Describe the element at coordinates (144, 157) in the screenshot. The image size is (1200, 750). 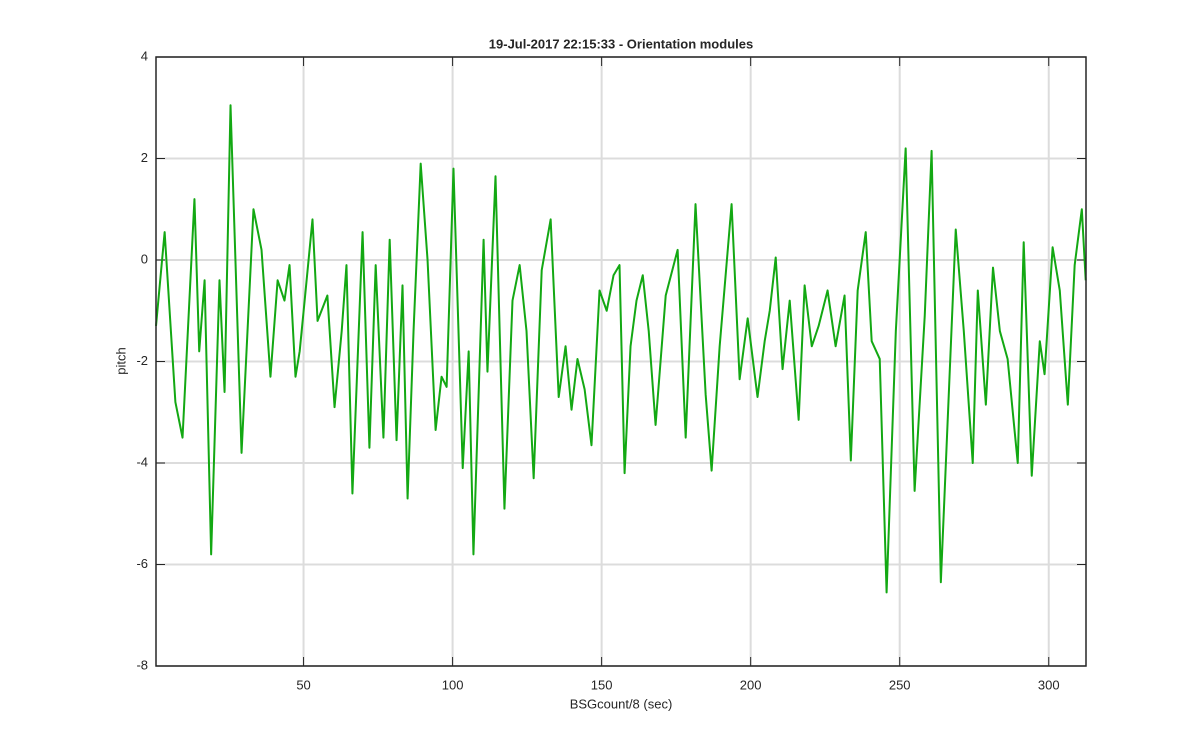
I see `y-tick-label: 2` at that location.